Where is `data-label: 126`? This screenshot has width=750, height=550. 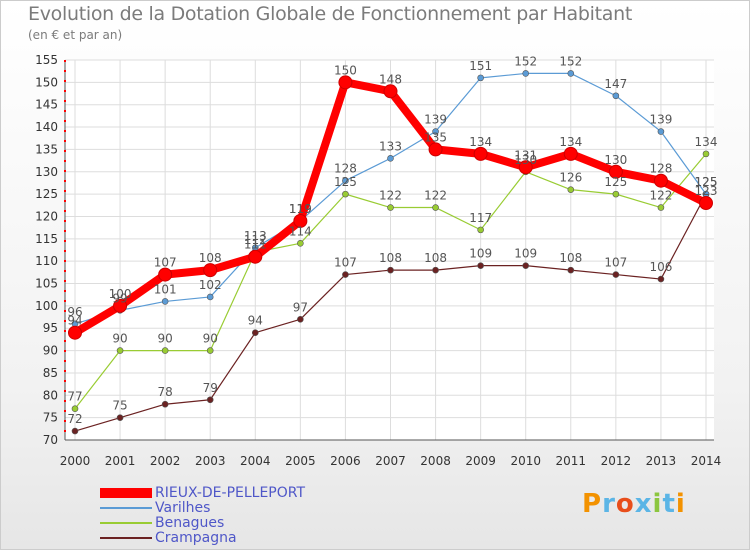
data-label: 126 is located at coordinates (570, 178).